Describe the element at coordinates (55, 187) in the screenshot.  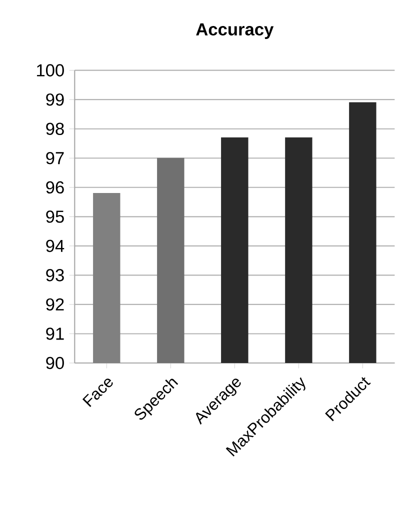
I see `y-tick-label: 96` at that location.